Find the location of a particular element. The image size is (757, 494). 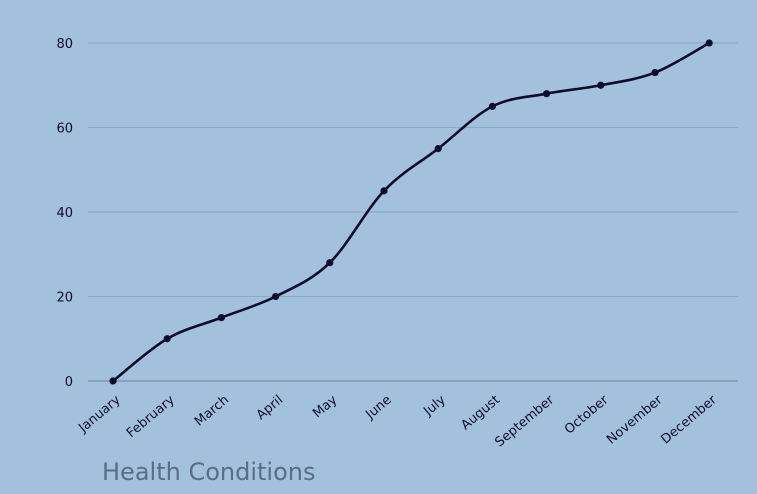

chart-title: Health Conditions is located at coordinates (209, 472).